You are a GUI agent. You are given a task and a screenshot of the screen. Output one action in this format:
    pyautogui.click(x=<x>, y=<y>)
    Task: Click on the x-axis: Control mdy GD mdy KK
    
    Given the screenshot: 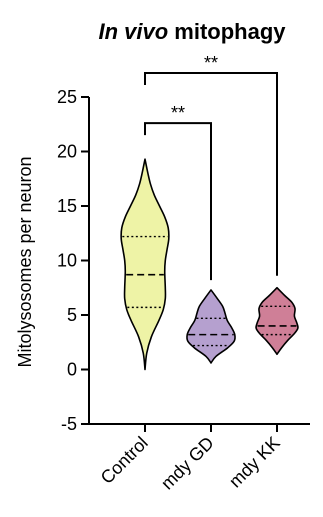 What is the action you would take?
    pyautogui.click(x=199, y=458)
    